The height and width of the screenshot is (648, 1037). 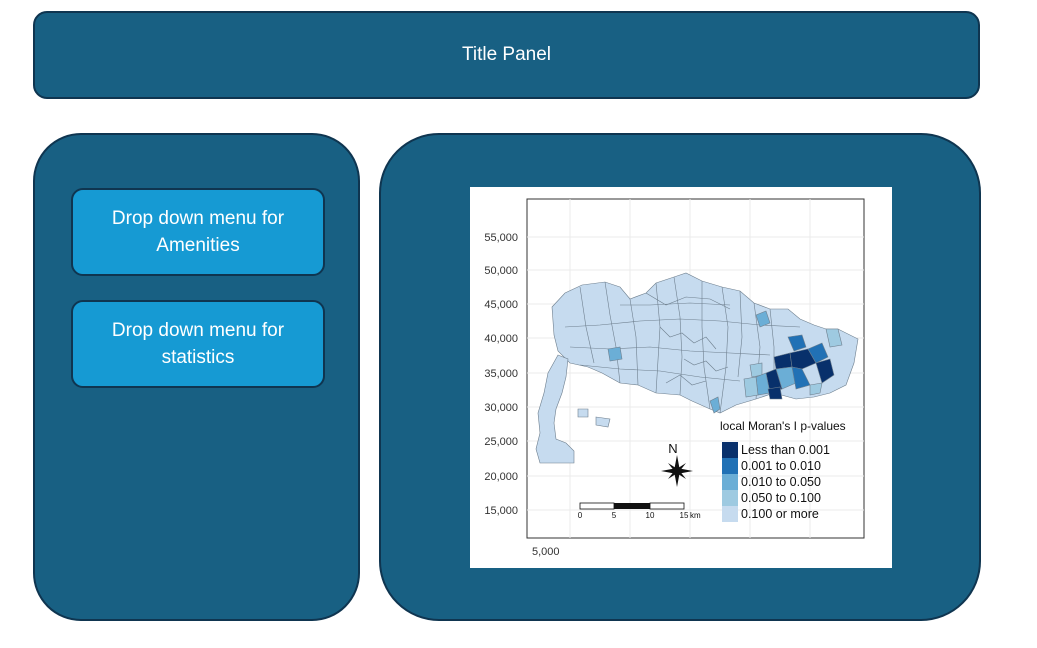 I want to click on y-tick-label: 35,000, so click(x=501, y=374).